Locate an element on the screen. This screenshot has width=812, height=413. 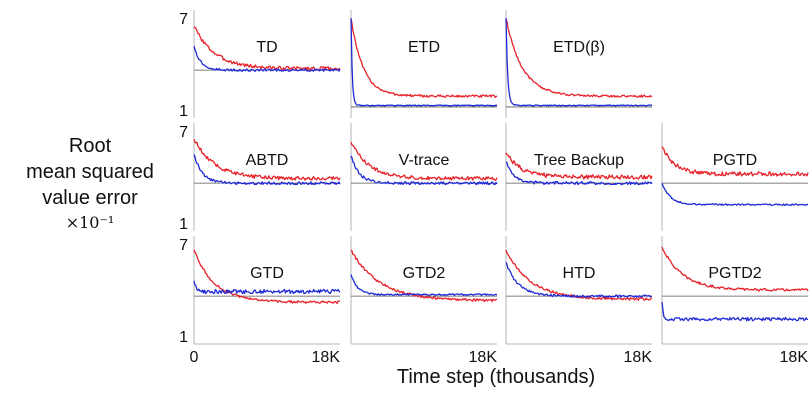
y-axis-label-line-2: mean squared is located at coordinates (90, 172).